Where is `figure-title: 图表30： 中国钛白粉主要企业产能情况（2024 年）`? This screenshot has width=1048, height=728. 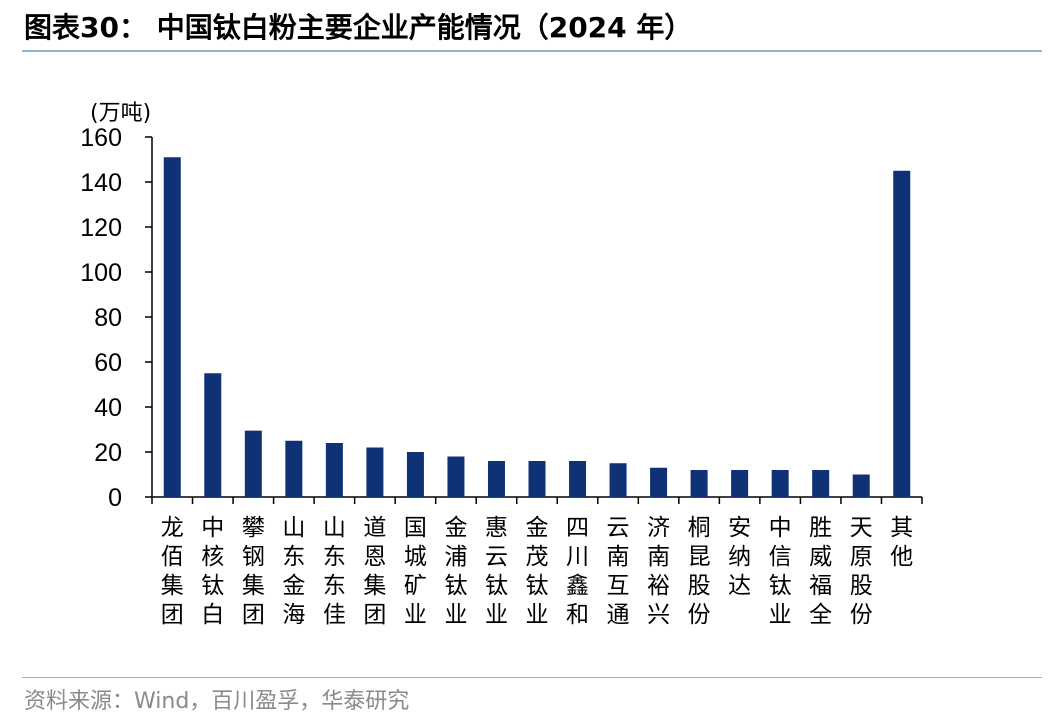
figure-title: 图表30： 中国钛白粉主要企业产能情况（2024 年） is located at coordinates (358, 27).